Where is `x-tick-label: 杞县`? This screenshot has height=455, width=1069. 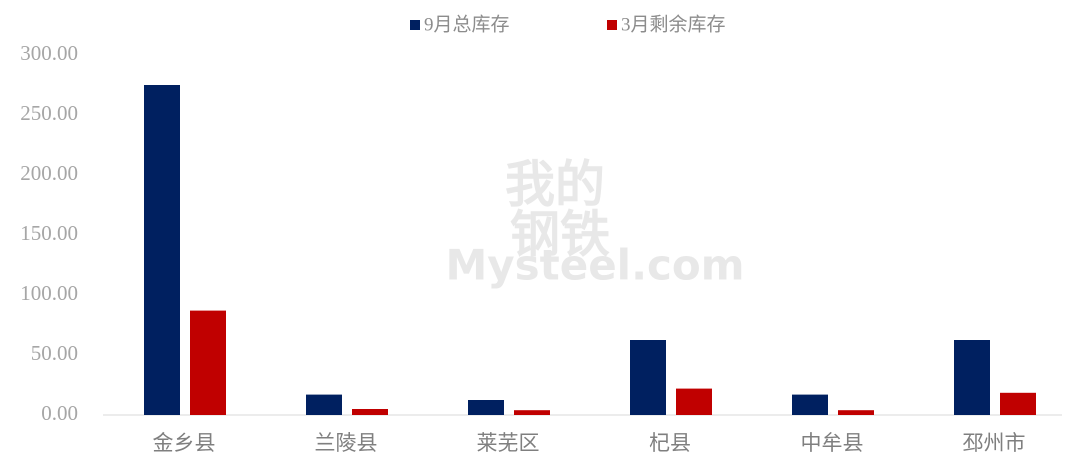 x-tick-label: 杞县 is located at coordinates (670, 443).